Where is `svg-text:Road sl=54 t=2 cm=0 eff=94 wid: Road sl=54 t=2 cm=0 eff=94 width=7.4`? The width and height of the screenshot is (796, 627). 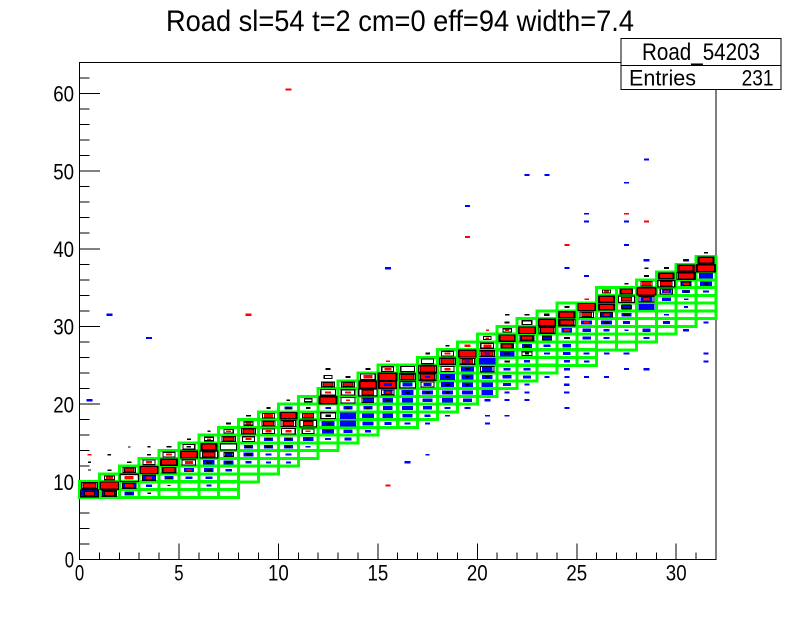
svg-text:Road sl=54 t=2 cm=0 eff=94 wid: Road sl=54 t=2 cm=0 eff=94 width=7.4 is located at coordinates (400, 21).